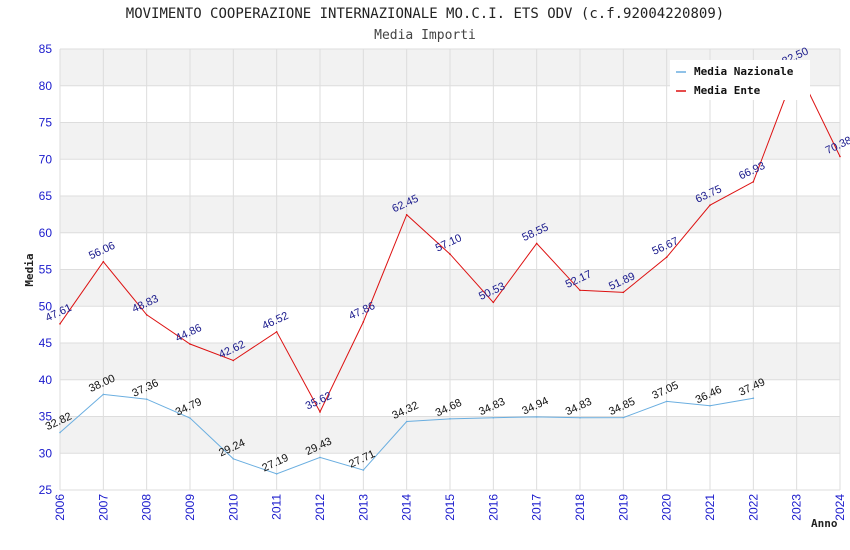 This screenshot has width=850, height=550. What do you see at coordinates (753, 507) in the screenshot?
I see `x-tick-label: 2022` at bounding box center [753, 507].